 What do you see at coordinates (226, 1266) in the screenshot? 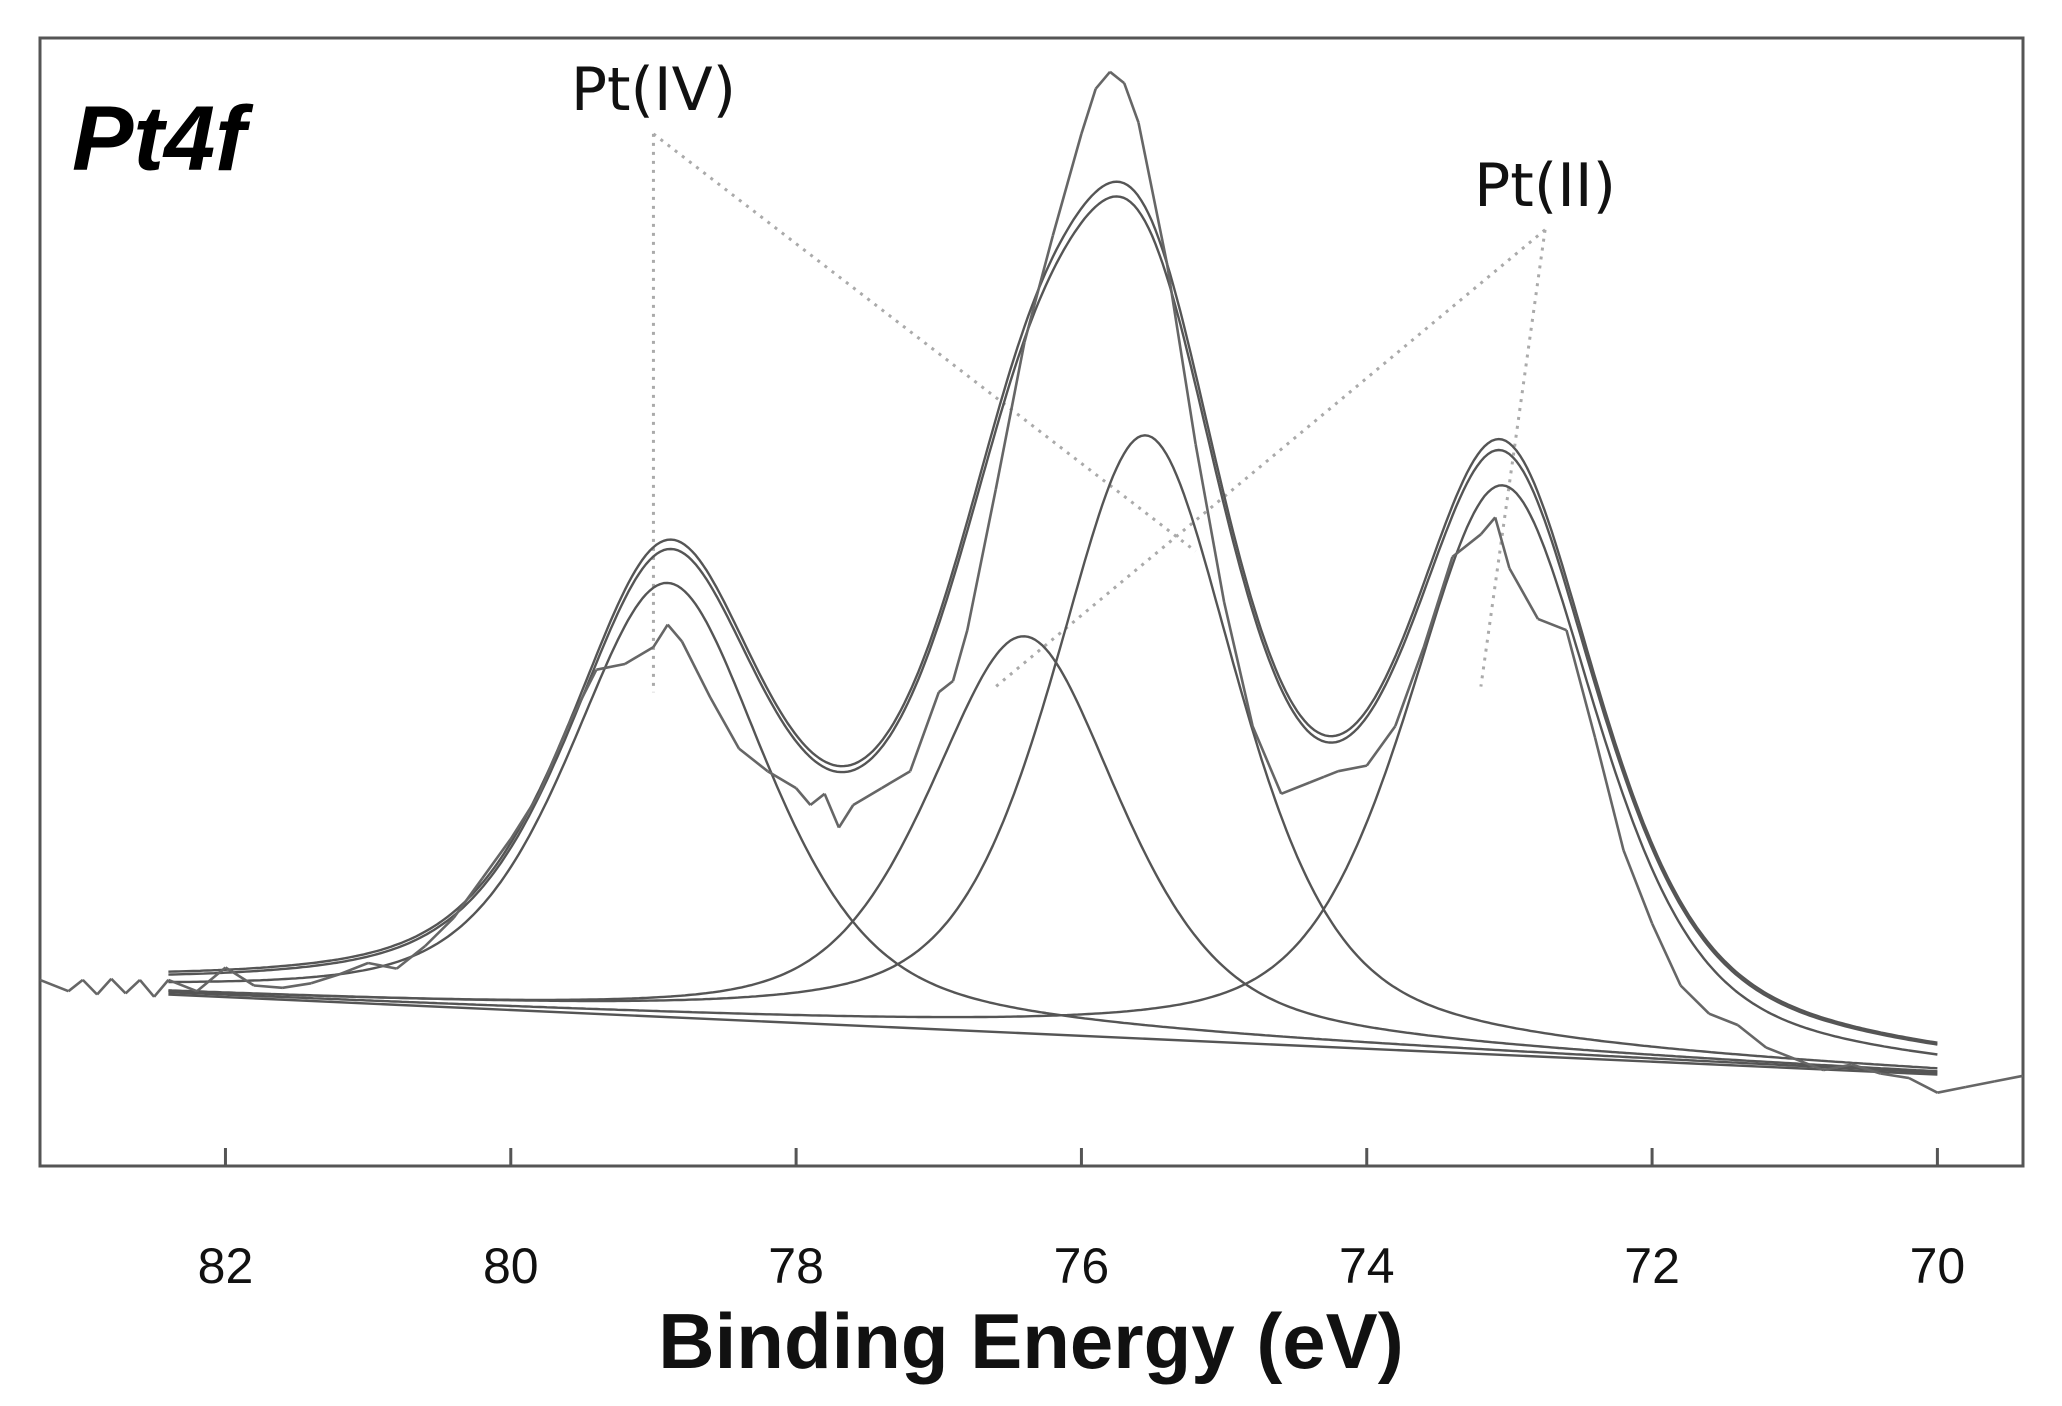
I see `x-tick-label-82: 82` at bounding box center [226, 1266].